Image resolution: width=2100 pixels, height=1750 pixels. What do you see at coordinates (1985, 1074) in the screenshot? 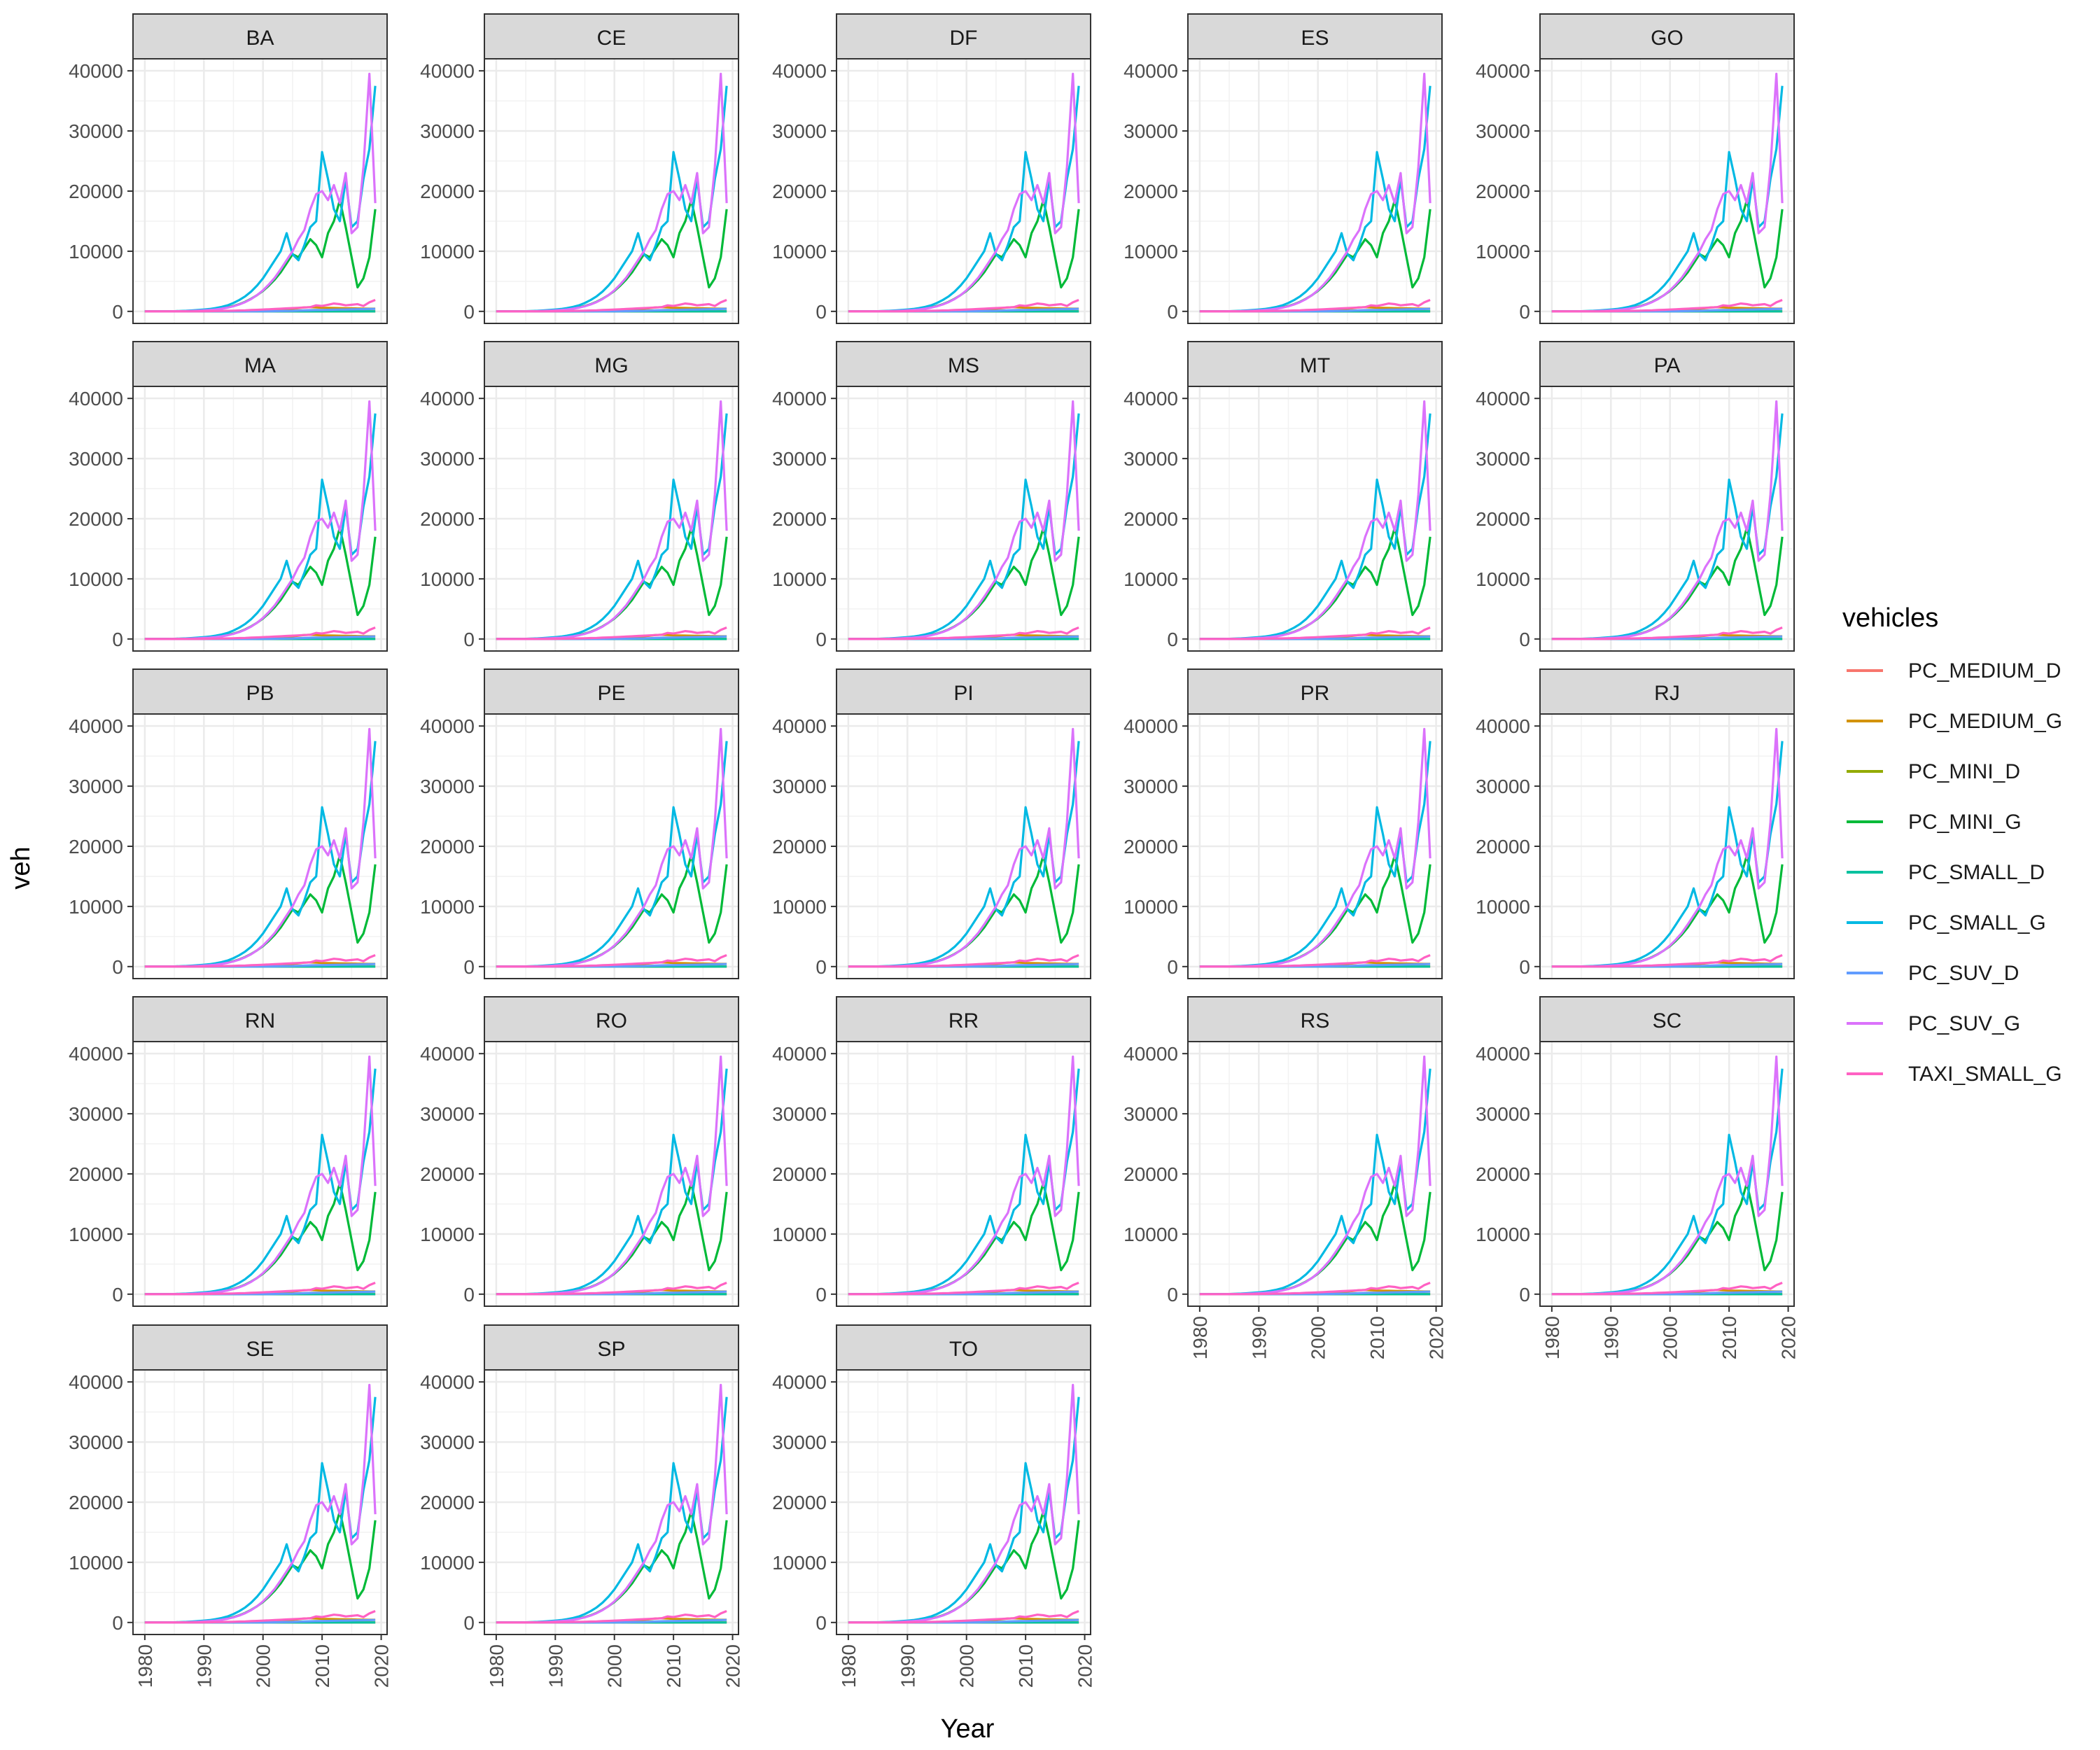
I see `legend-label: TAXI_SMALL_G` at bounding box center [1985, 1074].